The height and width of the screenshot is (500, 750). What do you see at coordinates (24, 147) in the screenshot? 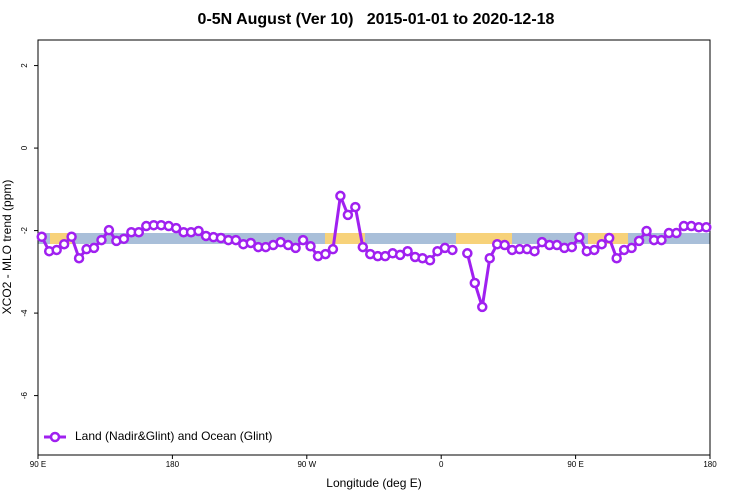
I see `y-tick-label: 0` at bounding box center [24, 147].